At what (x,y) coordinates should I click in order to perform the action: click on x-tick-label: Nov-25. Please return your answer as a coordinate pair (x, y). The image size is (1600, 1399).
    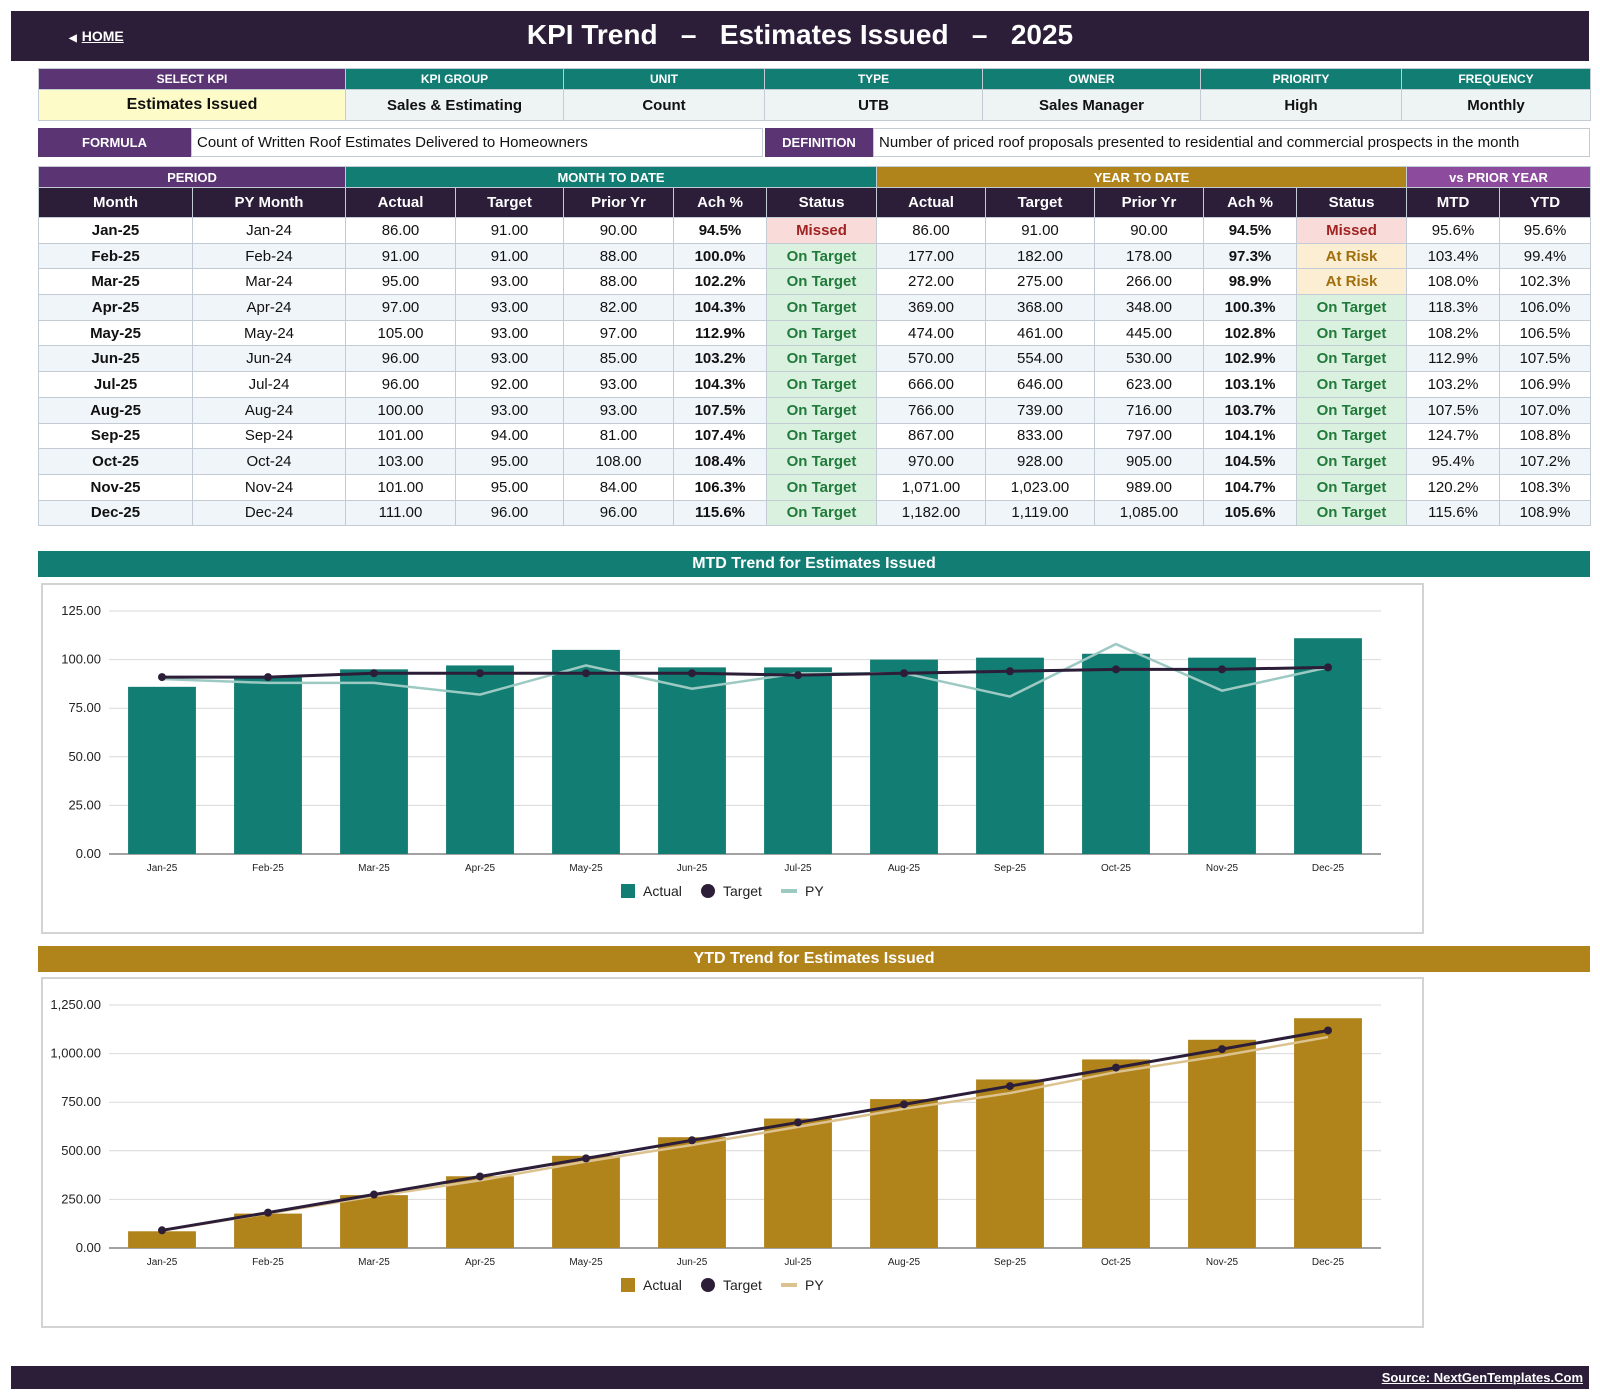
    Looking at the image, I should click on (1222, 868).